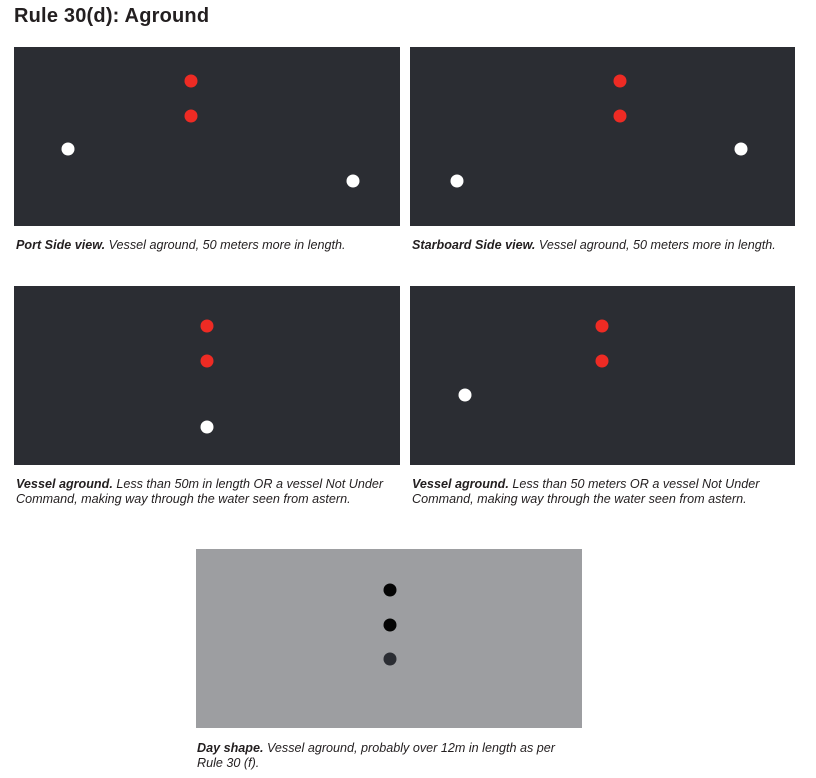  I want to click on day-shape-panel, so click(389, 638).